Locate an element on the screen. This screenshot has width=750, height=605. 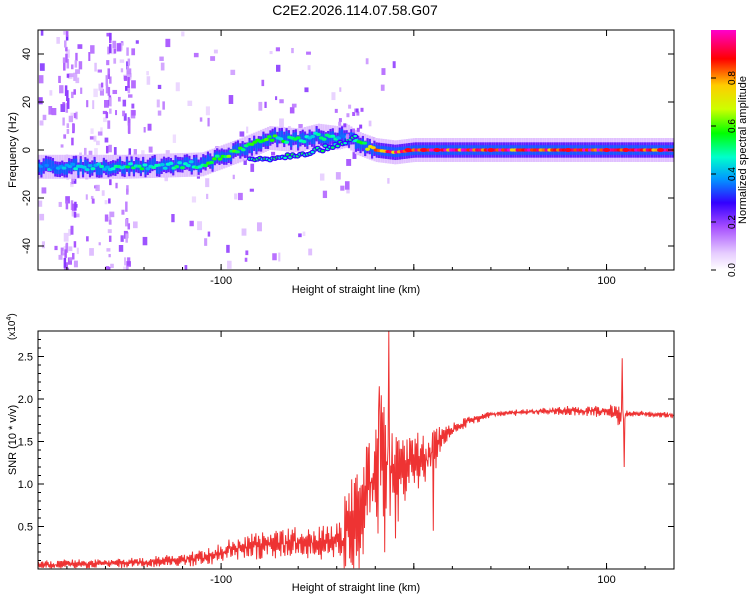
svg-text: (x104) is located at coordinates (12, 326).